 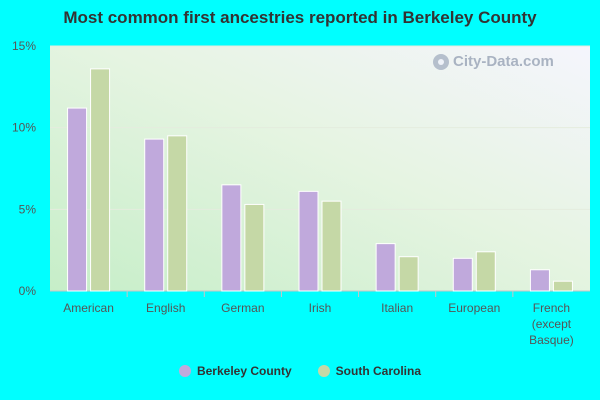 I want to click on legend-label-south-carolina: South Carolina, so click(x=378, y=371).